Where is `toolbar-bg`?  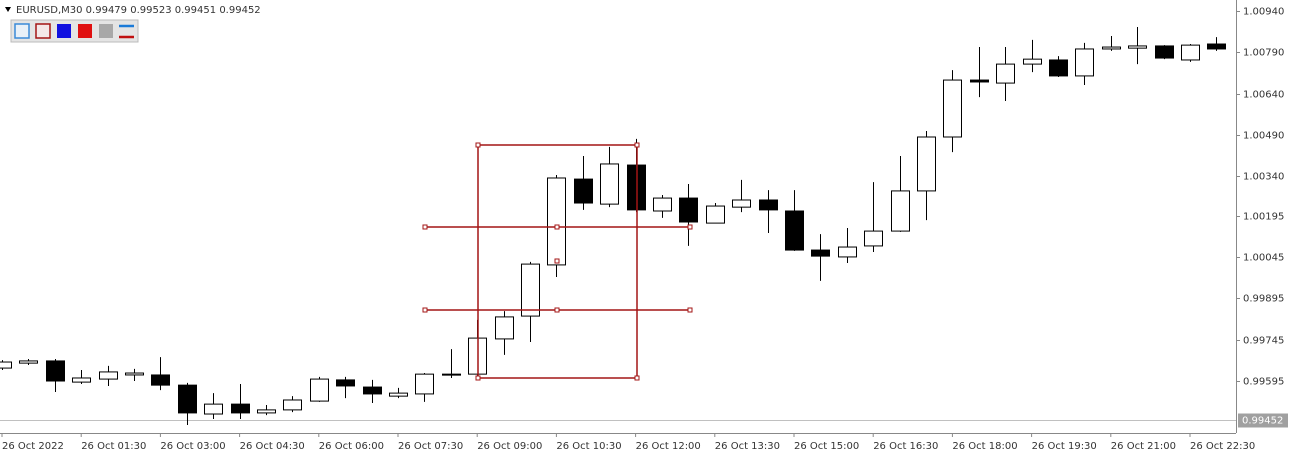
toolbar-bg is located at coordinates (74, 31).